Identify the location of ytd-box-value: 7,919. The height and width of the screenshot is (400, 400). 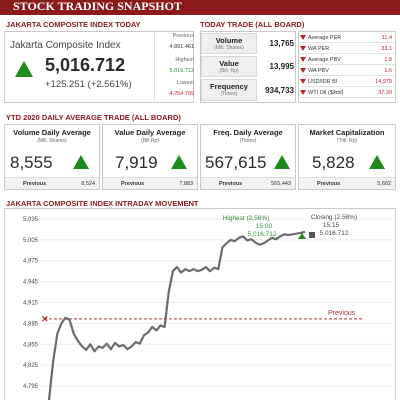
(136, 162).